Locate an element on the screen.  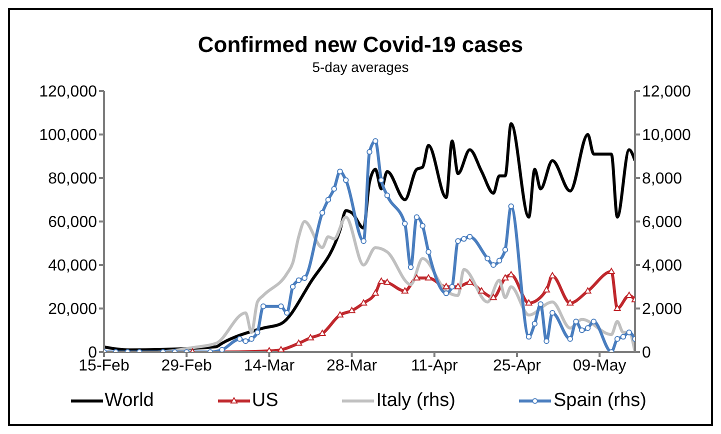
y-tick-label: 80,000 is located at coordinates (73, 179).